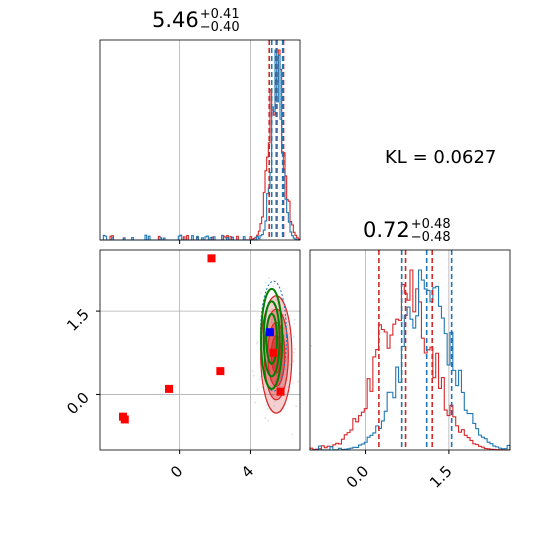  Describe the element at coordinates (269, 332) in the screenshot. I see `joint-blue-marker` at that location.